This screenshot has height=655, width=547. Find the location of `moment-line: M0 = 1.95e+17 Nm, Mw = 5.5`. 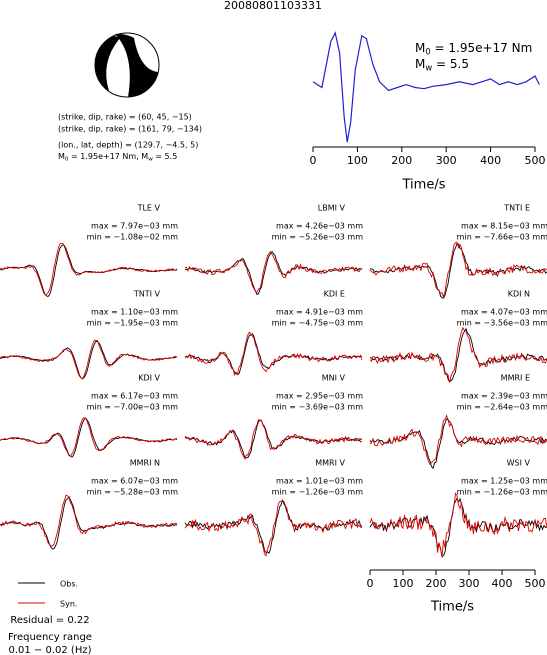

moment-line: M0 = 1.95e+17 Nm, Mw = 5.5 is located at coordinates (117, 157).